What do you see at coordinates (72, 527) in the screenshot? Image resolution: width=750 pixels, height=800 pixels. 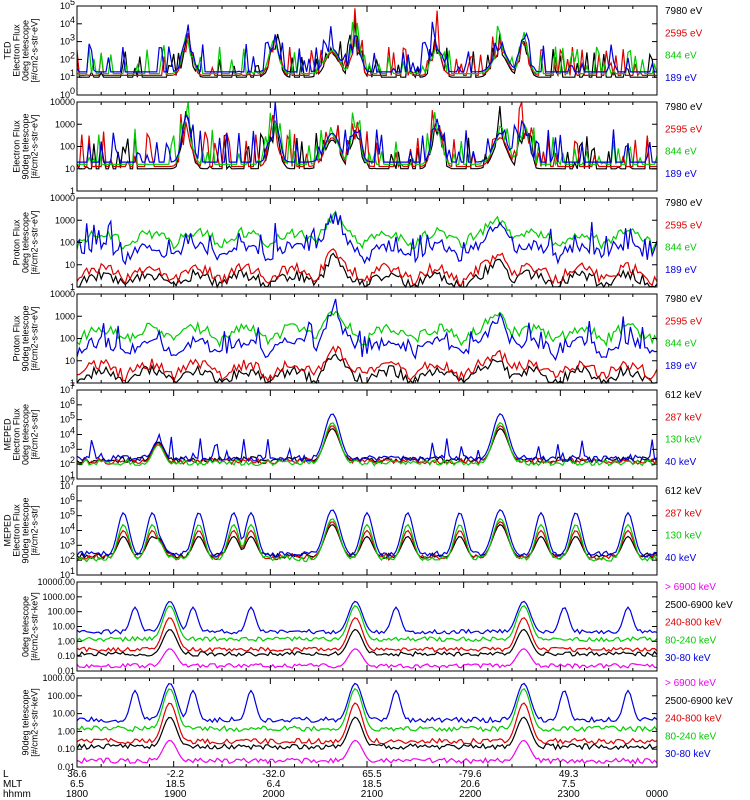 I see `ytick-exp-6-3: 4` at bounding box center [72, 527].